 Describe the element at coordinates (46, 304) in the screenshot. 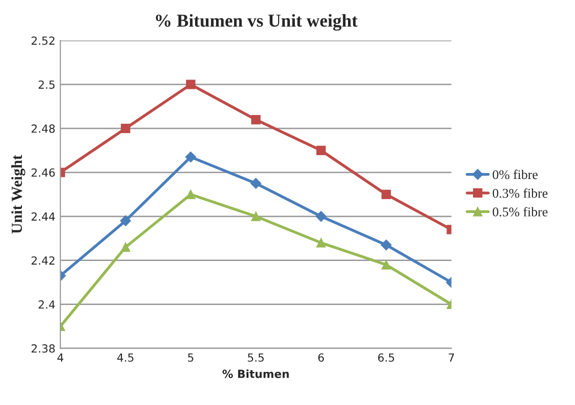

I see `y-tick-label: 2.4` at that location.